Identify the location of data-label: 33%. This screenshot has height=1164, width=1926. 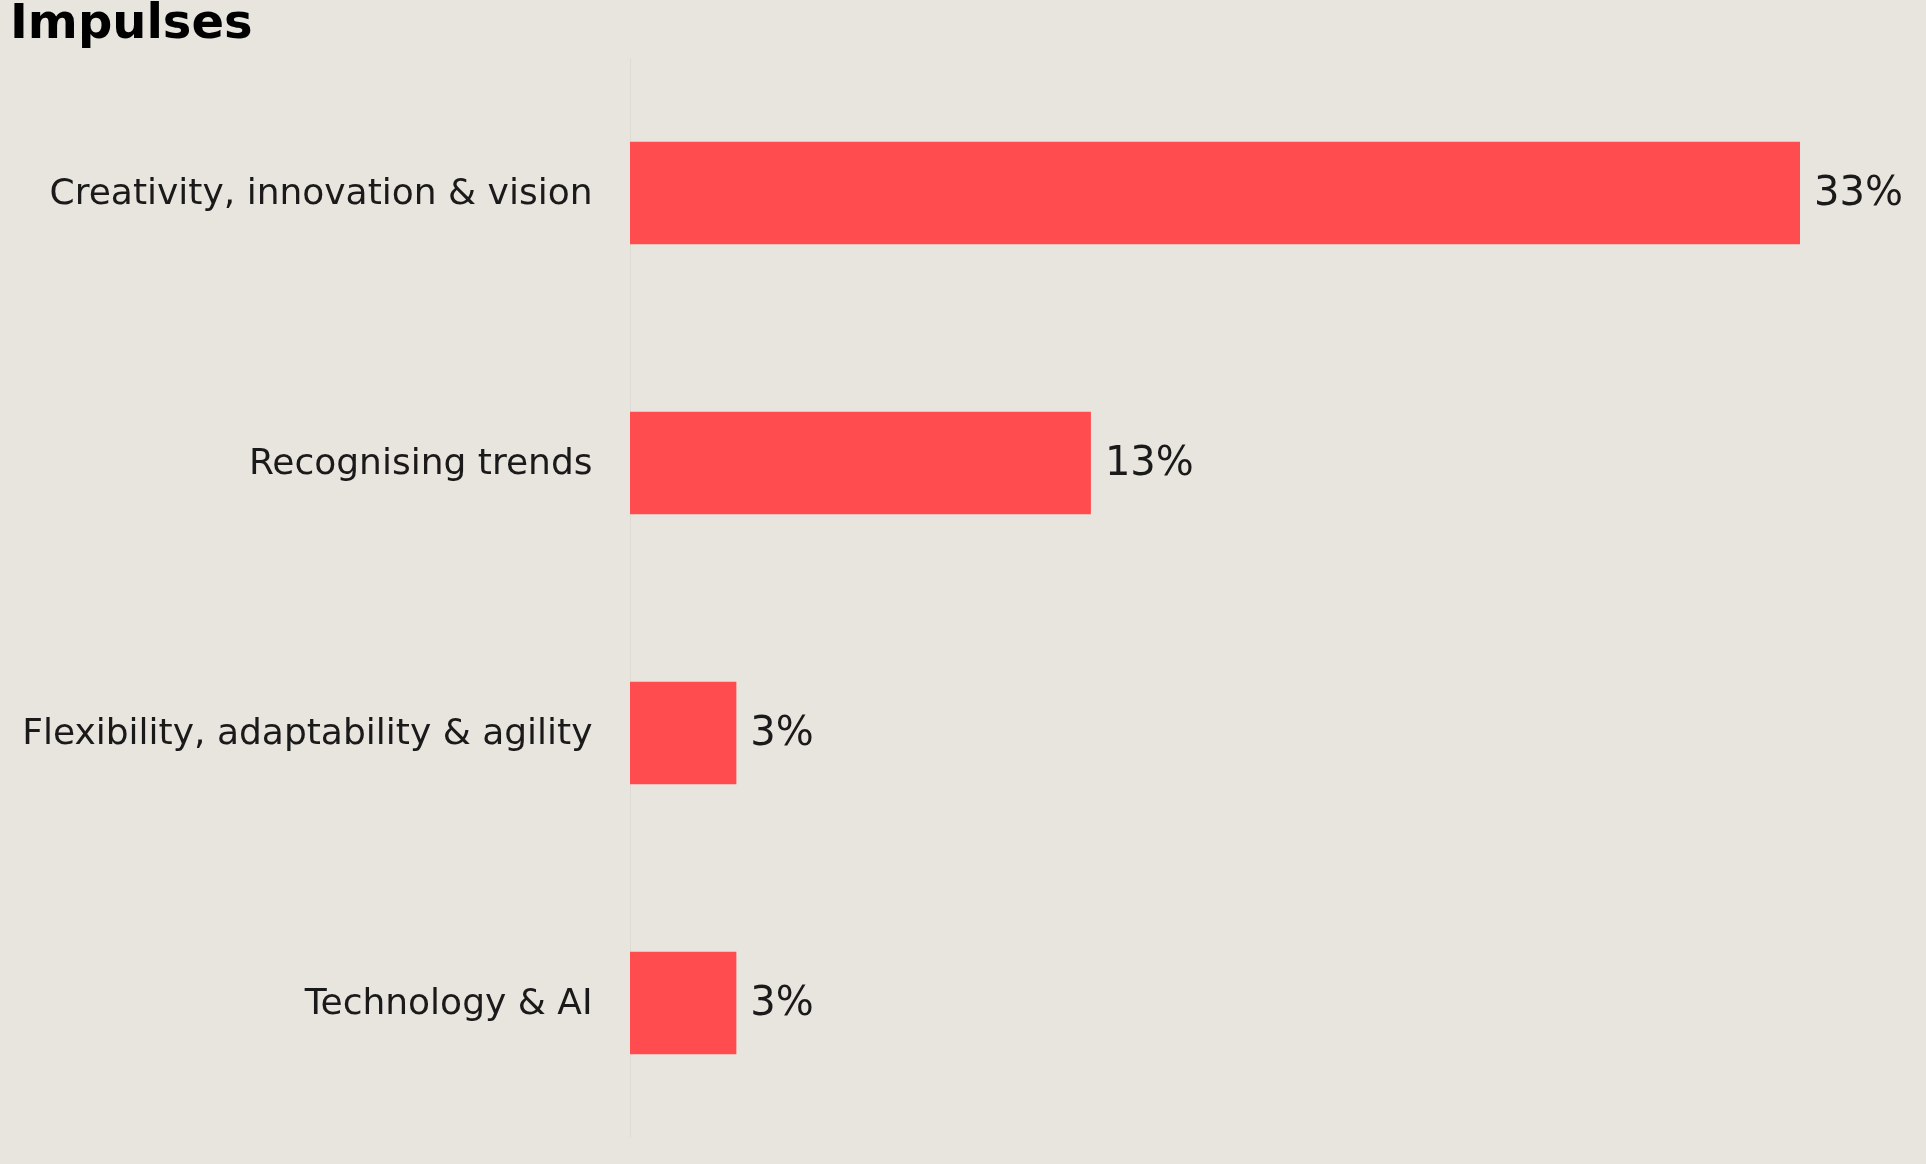
(1858, 191).